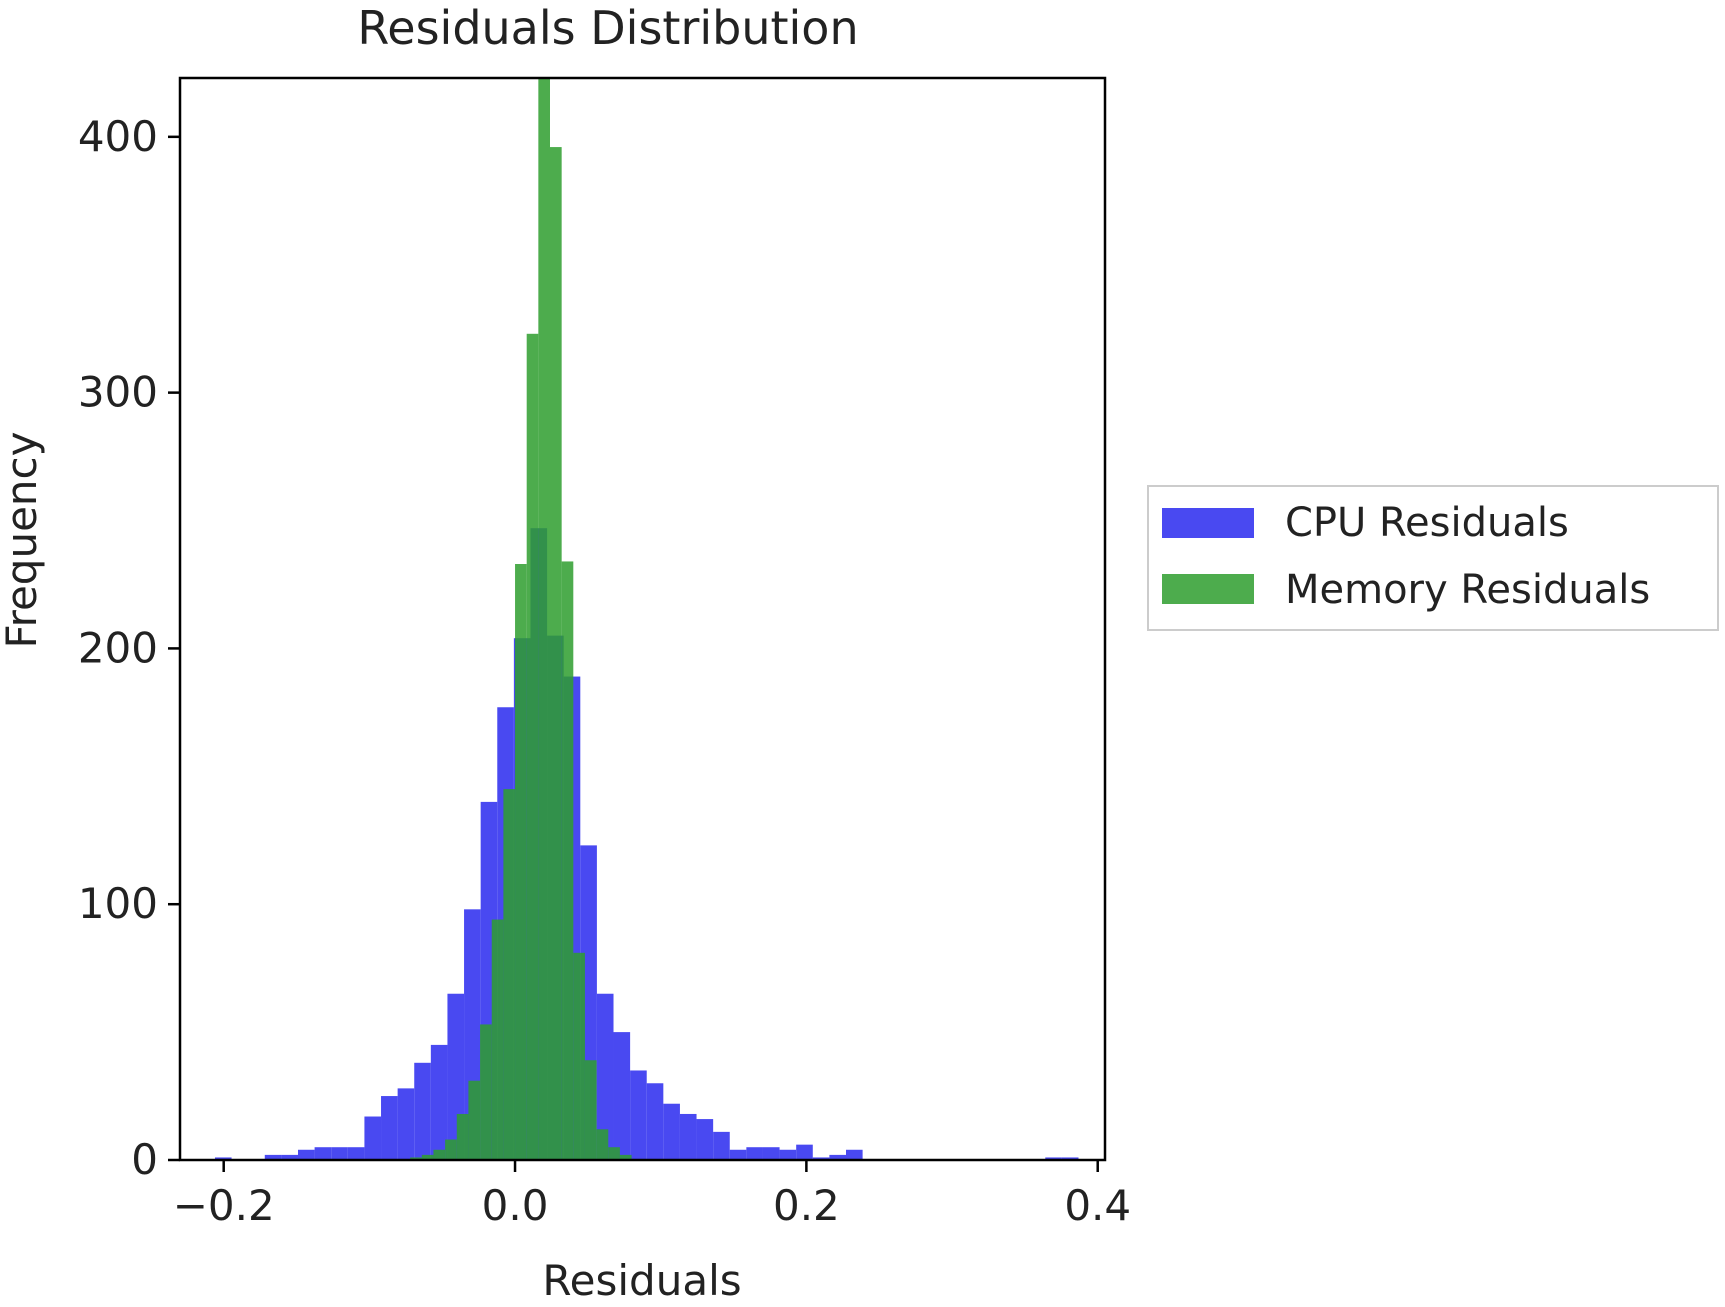  What do you see at coordinates (607, 28) in the screenshot?
I see `chart-title: Residuals Distribution` at bounding box center [607, 28].